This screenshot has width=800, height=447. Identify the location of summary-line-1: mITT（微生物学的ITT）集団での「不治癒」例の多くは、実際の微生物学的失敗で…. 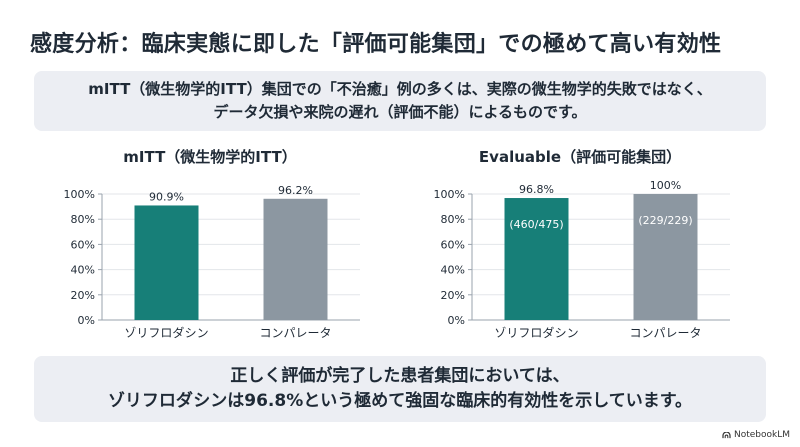
(400, 89).